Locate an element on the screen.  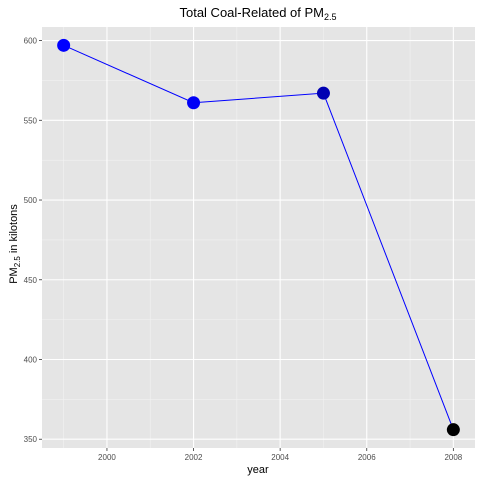
x-axis-title: year is located at coordinates (258, 470).